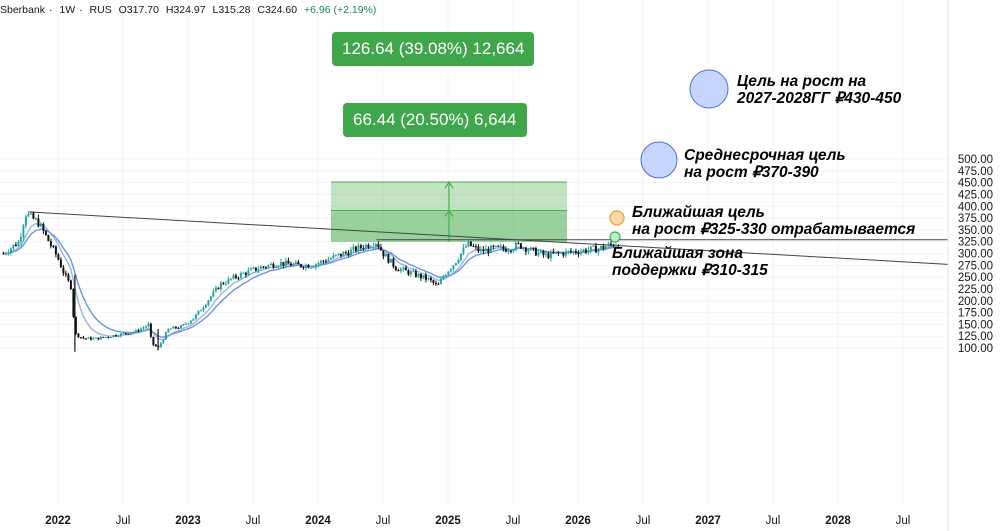 This screenshot has height=531, width=1000. What do you see at coordinates (435, 120) in the screenshot?
I see `measure-label-small: 66.44 (20.50%) 6,644` at bounding box center [435, 120].